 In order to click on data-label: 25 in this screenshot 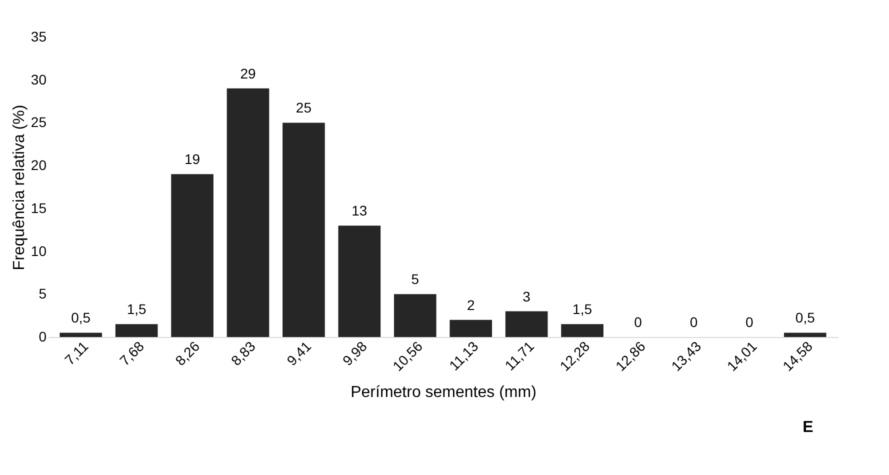, I will do `click(304, 108)`.